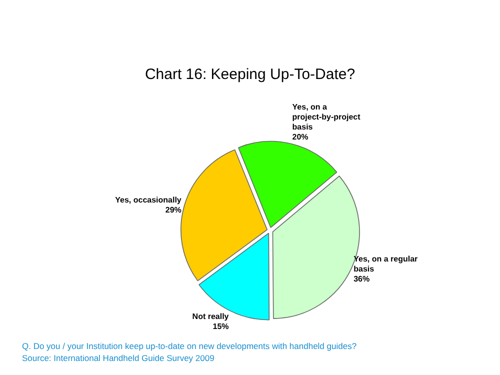 The height and width of the screenshot is (375, 500). What do you see at coordinates (326, 117) in the screenshot?
I see `slice-label: Yes, on a project-by-project basis` at bounding box center [326, 117].